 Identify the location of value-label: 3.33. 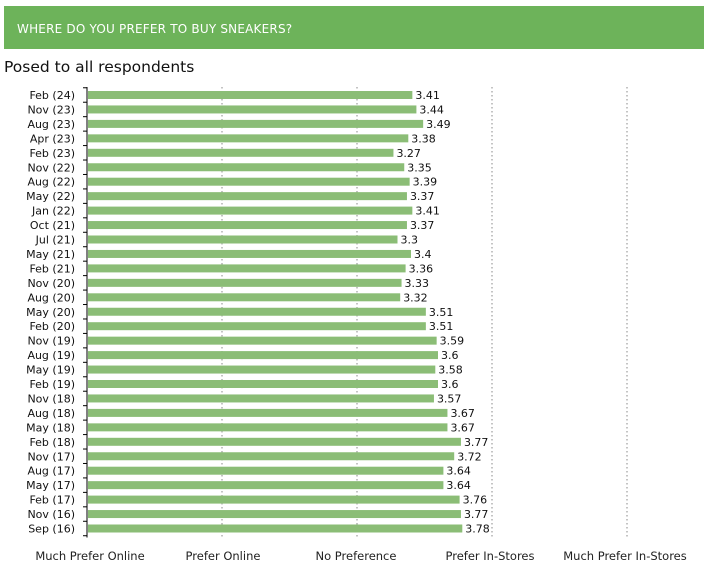
(417, 283).